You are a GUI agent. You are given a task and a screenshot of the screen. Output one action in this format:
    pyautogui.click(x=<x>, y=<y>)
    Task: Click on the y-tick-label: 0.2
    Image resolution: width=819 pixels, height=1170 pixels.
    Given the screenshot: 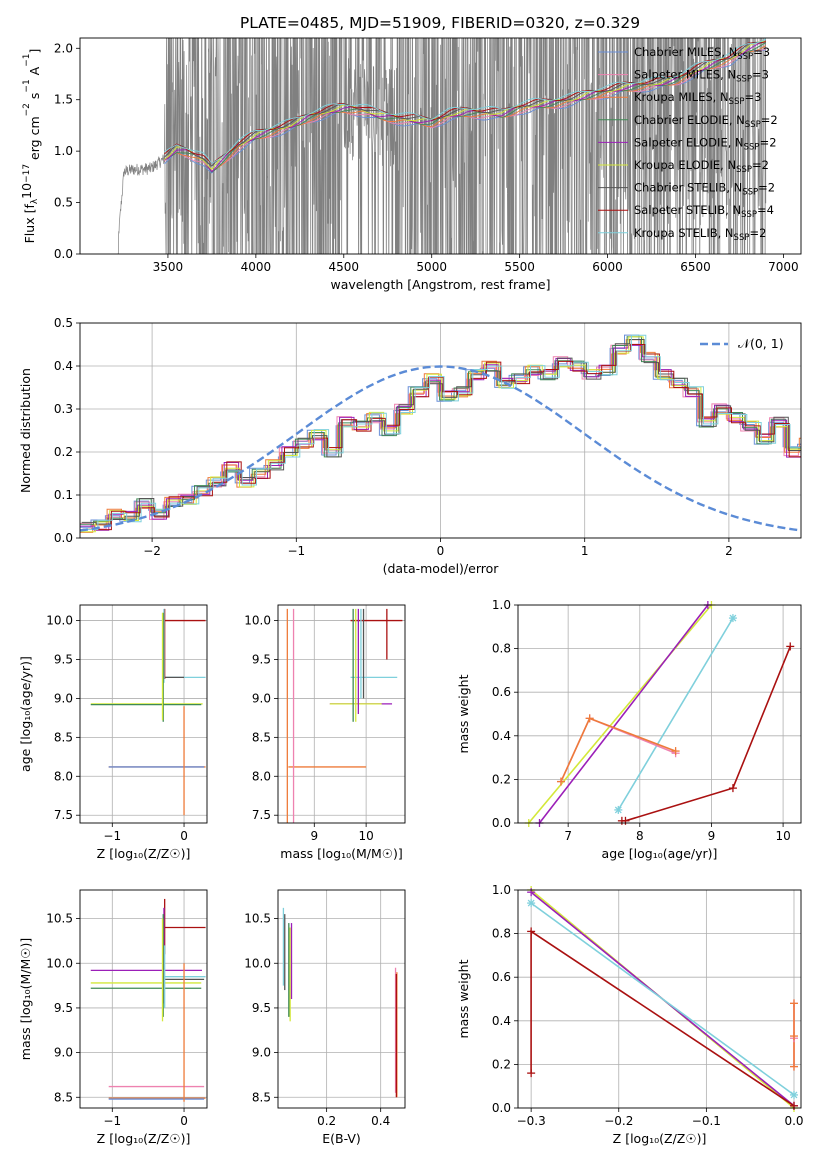 What is the action you would take?
    pyautogui.click(x=63, y=452)
    